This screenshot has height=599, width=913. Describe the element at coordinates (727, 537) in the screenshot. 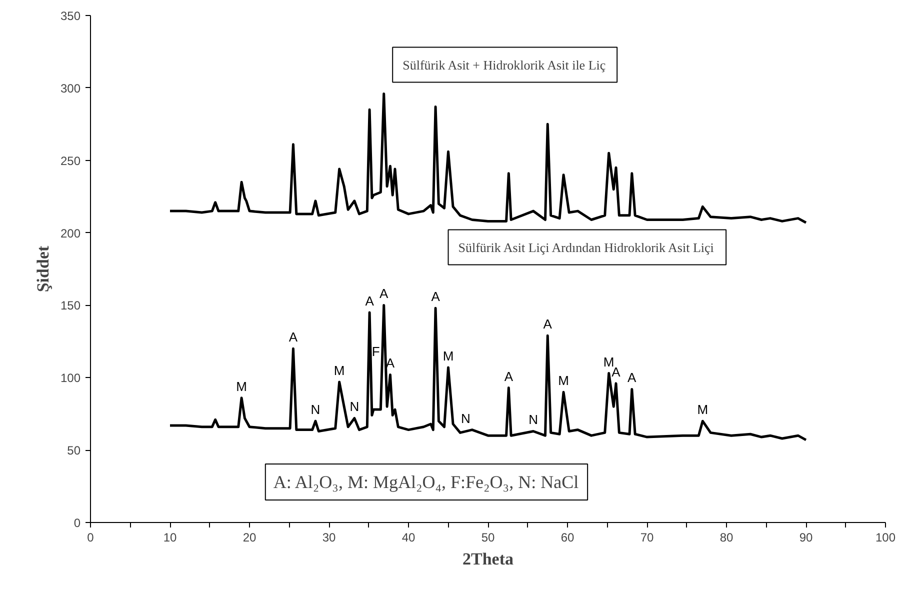

I see `x-tick-label: 80` at that location.